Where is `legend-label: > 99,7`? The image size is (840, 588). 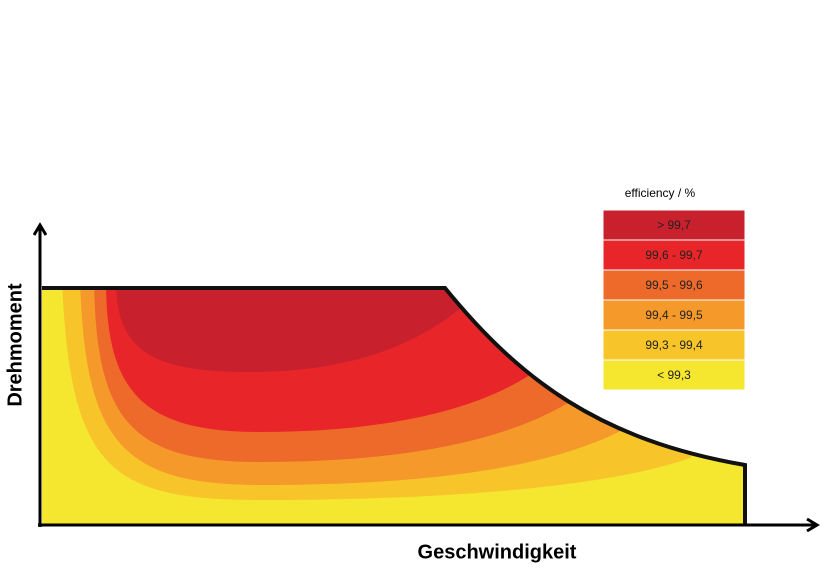 legend-label: > 99,7 is located at coordinates (674, 225).